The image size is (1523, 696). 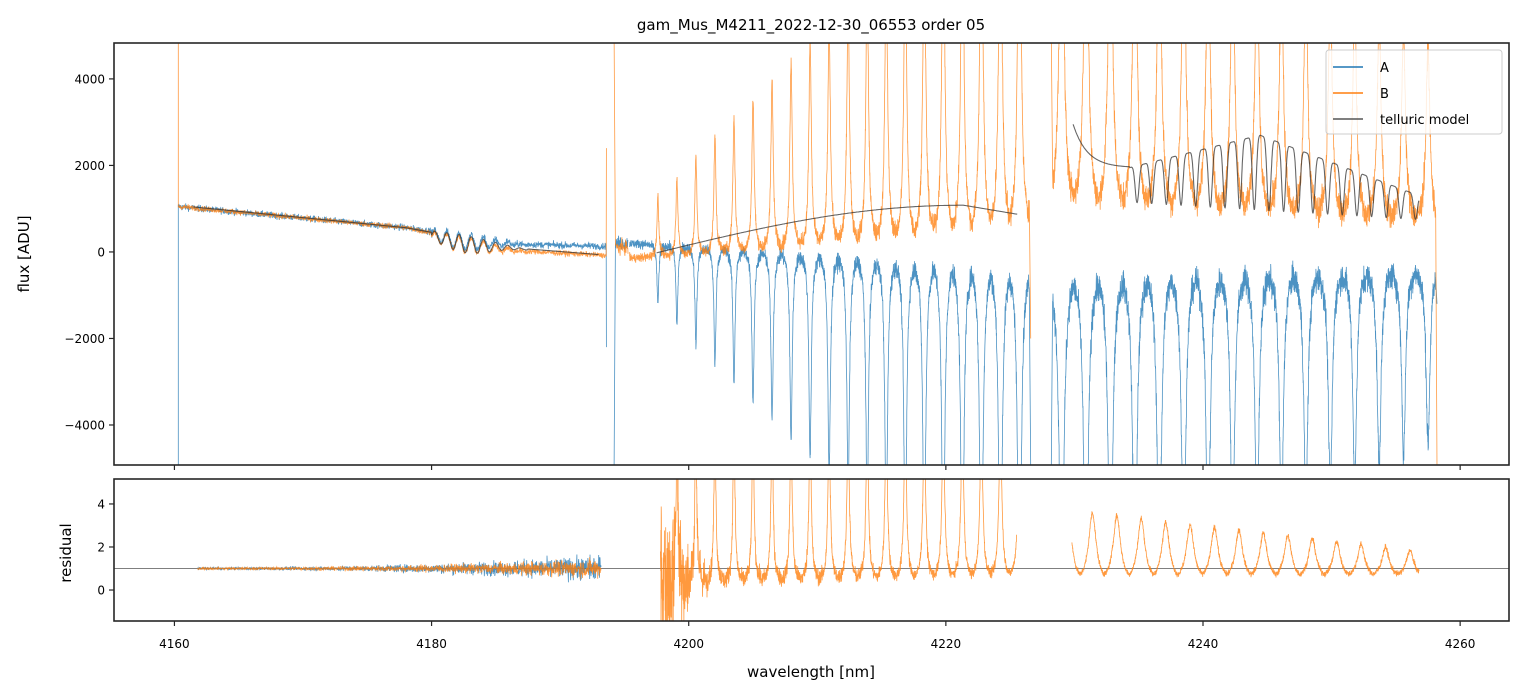 What do you see at coordinates (24, 253) in the screenshot?
I see `top-y-axis-label: flux [ADU]` at bounding box center [24, 253].